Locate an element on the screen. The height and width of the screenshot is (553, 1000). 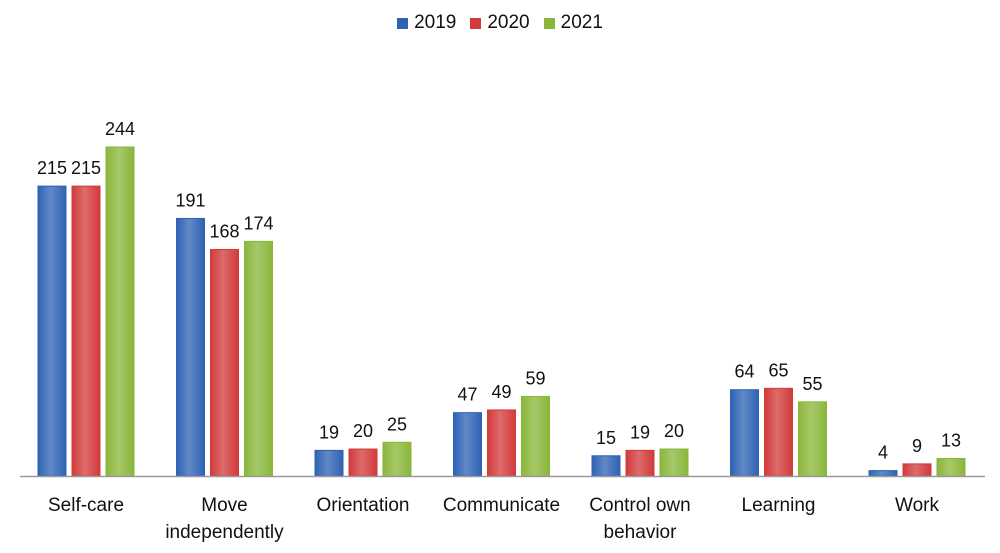
category-label-3: Communicate is located at coordinates (501, 505).